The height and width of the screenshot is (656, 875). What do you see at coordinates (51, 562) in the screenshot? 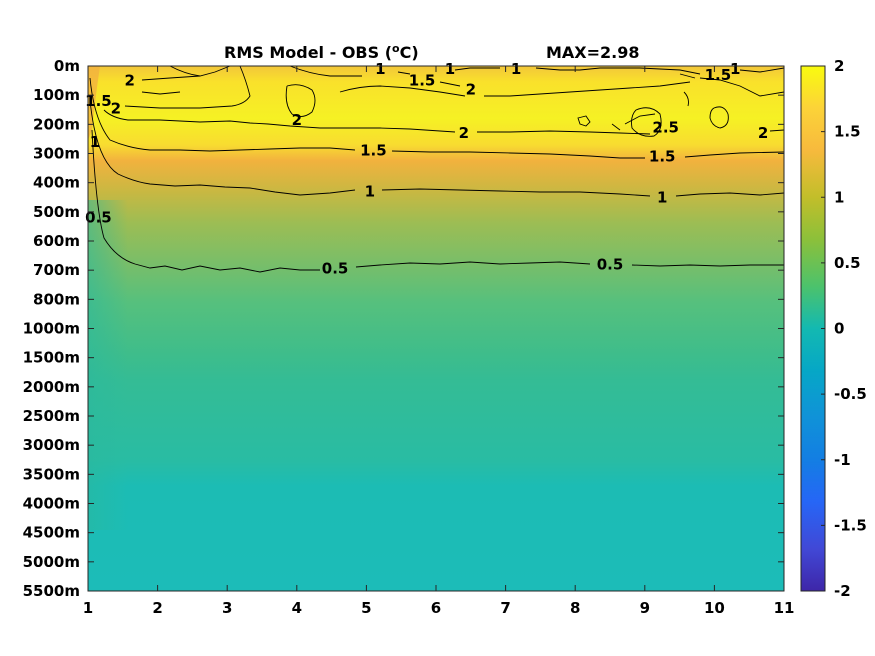
I see `y-tick-label: 5000m` at bounding box center [51, 562].